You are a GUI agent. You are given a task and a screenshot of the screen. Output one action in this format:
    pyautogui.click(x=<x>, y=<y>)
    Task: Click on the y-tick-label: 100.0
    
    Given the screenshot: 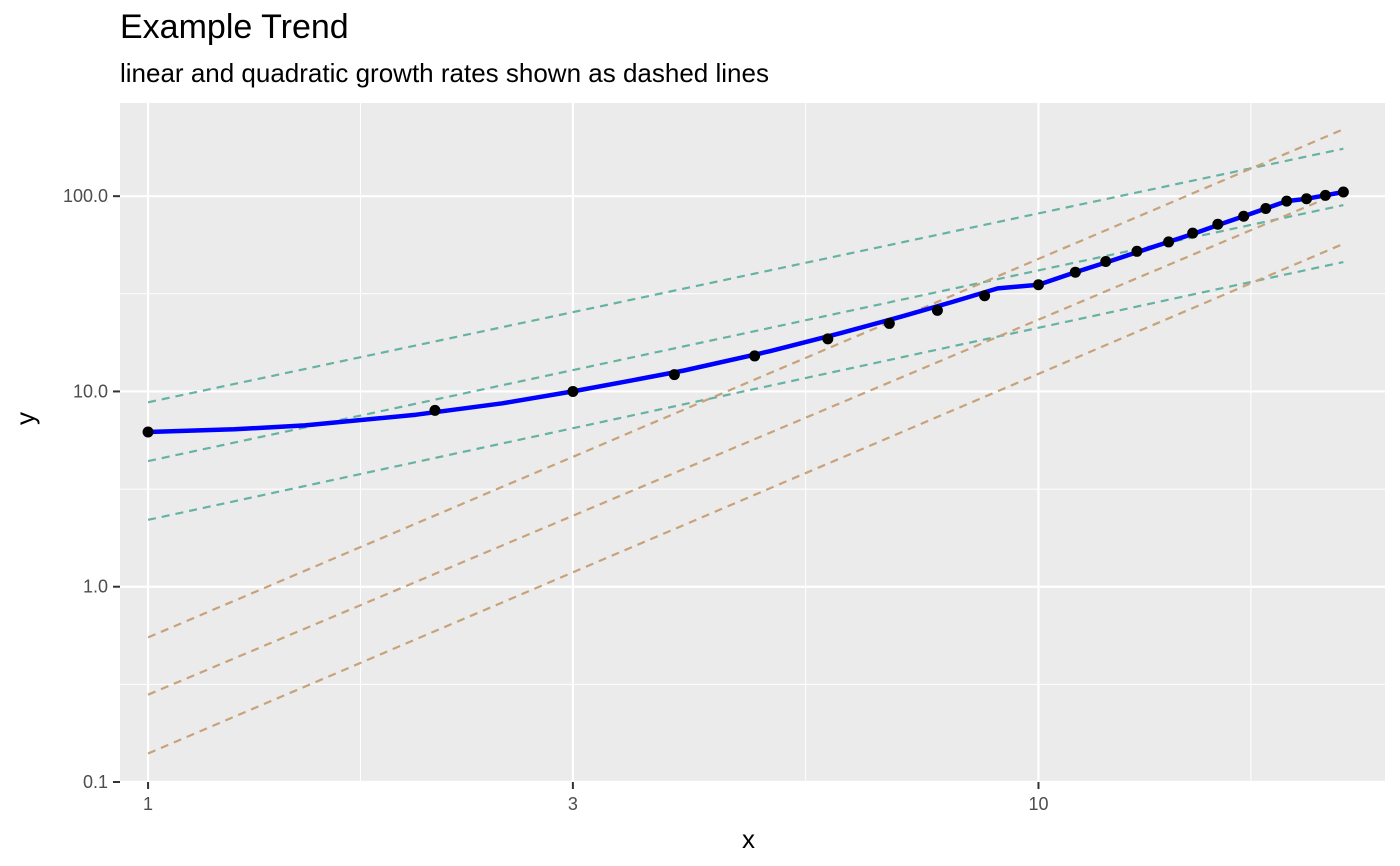 What is the action you would take?
    pyautogui.click(x=85, y=196)
    